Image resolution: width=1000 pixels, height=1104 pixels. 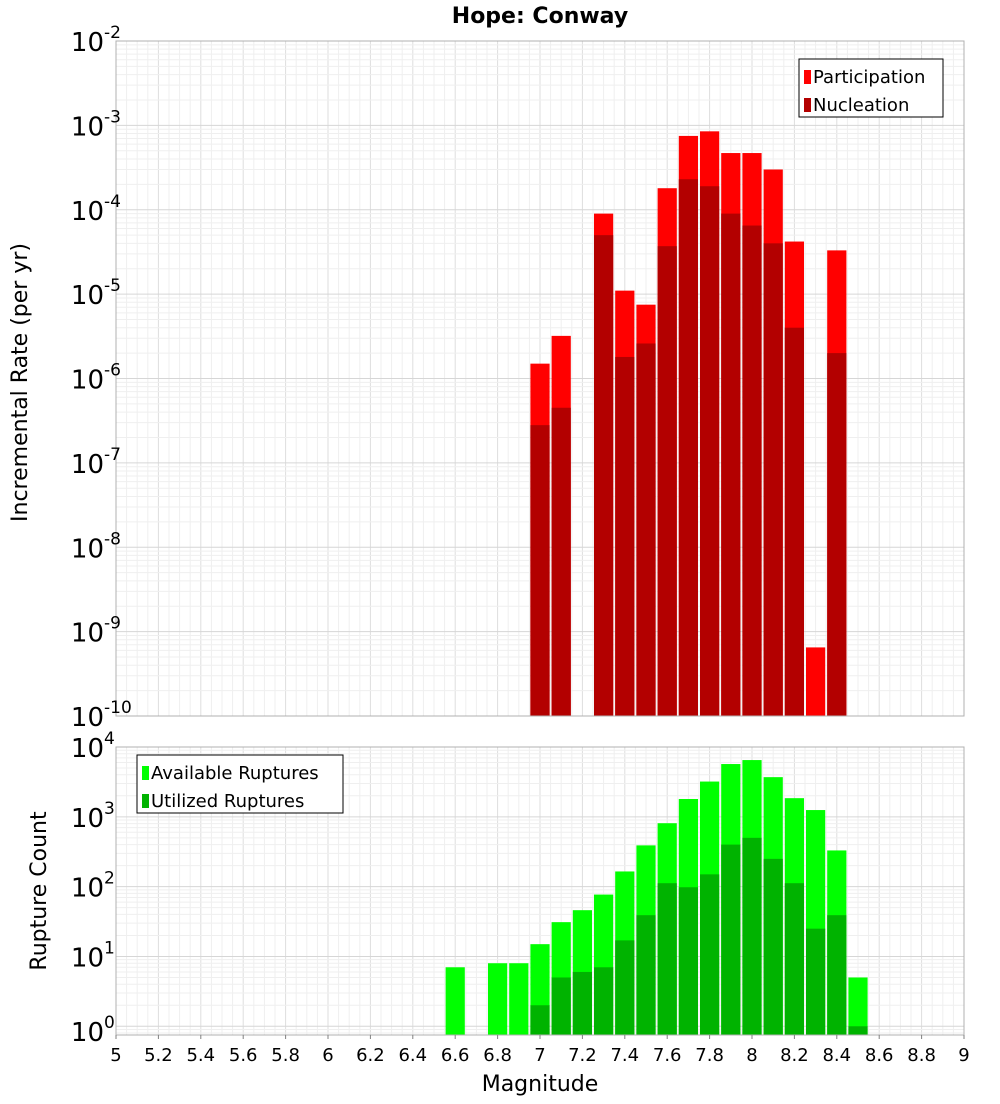 I want to click on x-tick-label: 7.4, so click(x=624, y=1055).